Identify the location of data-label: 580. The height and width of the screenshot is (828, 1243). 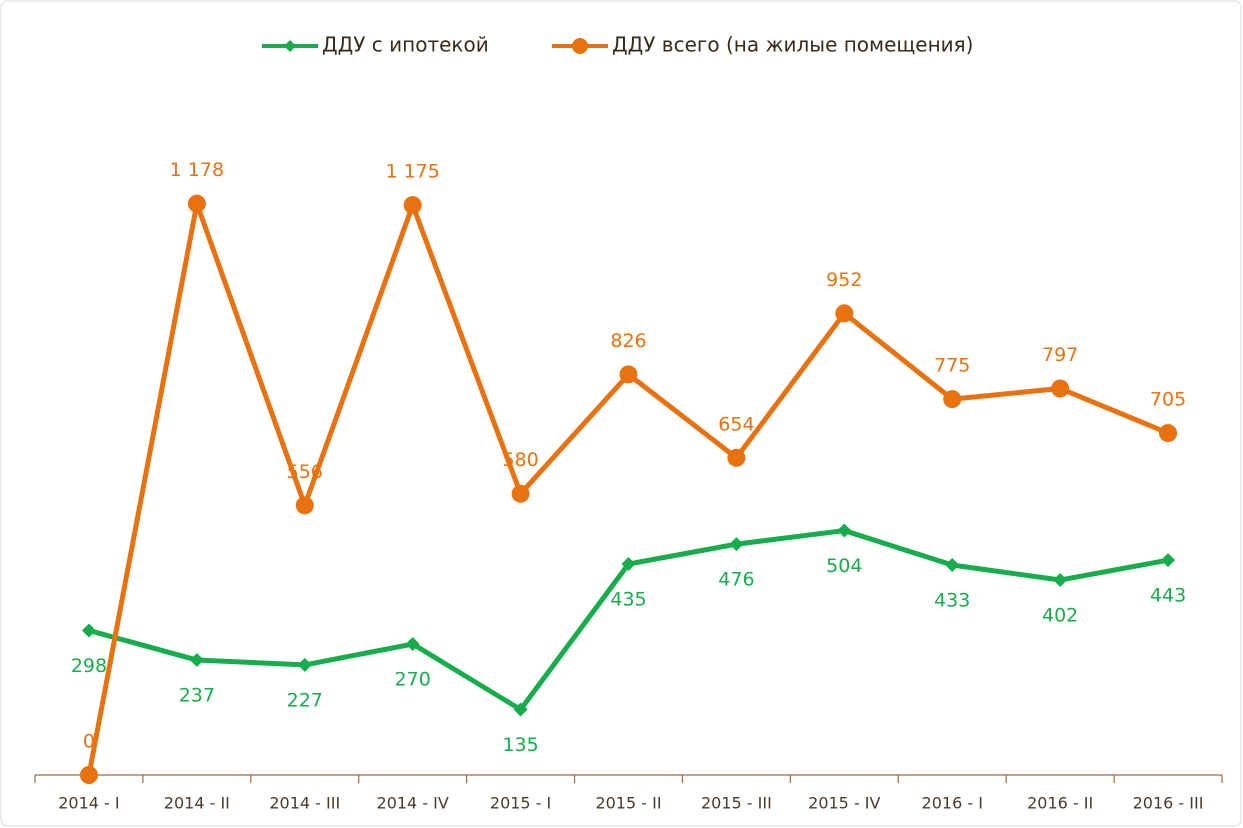
(520, 460).